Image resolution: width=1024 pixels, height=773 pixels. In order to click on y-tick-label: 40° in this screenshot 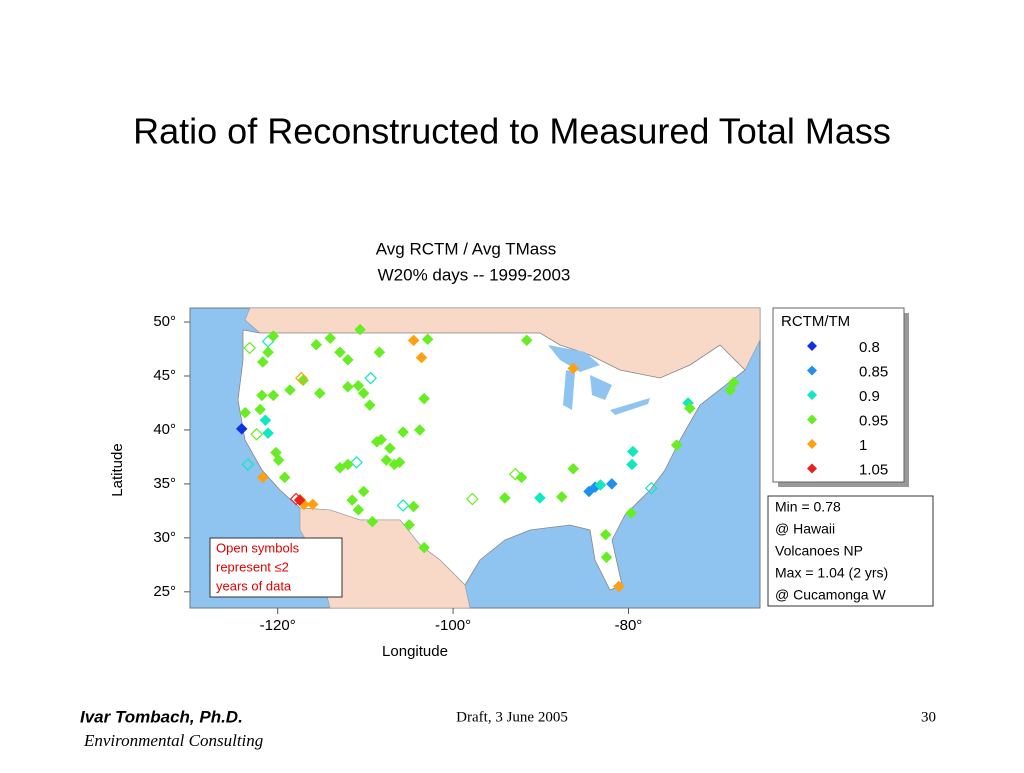, I will do `click(164, 429)`.